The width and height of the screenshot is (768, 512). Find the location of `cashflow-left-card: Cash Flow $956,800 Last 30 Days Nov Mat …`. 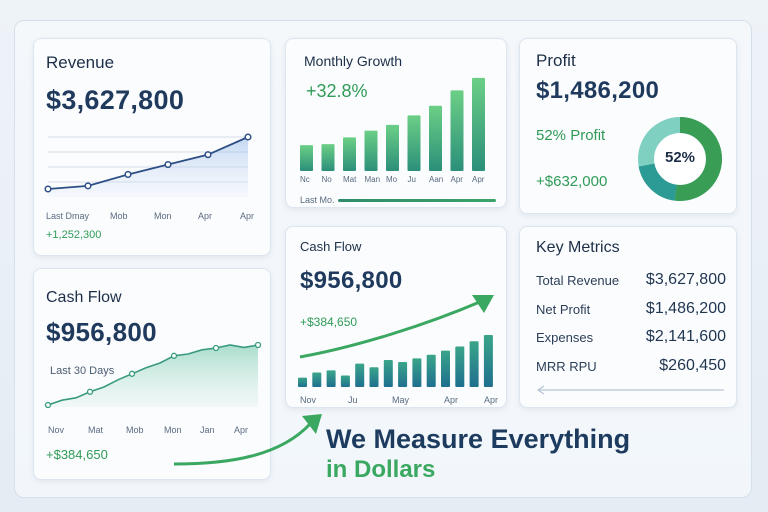

cashflow-left-card: Cash Flow $956,800 Last 30 Days Nov Mat … is located at coordinates (152, 374).